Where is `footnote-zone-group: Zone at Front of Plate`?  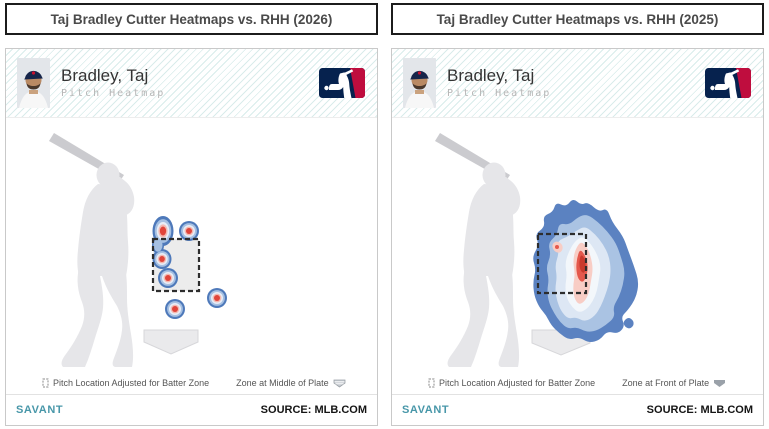
footnote-zone-group: Zone at Front of Plate is located at coordinates (674, 383).